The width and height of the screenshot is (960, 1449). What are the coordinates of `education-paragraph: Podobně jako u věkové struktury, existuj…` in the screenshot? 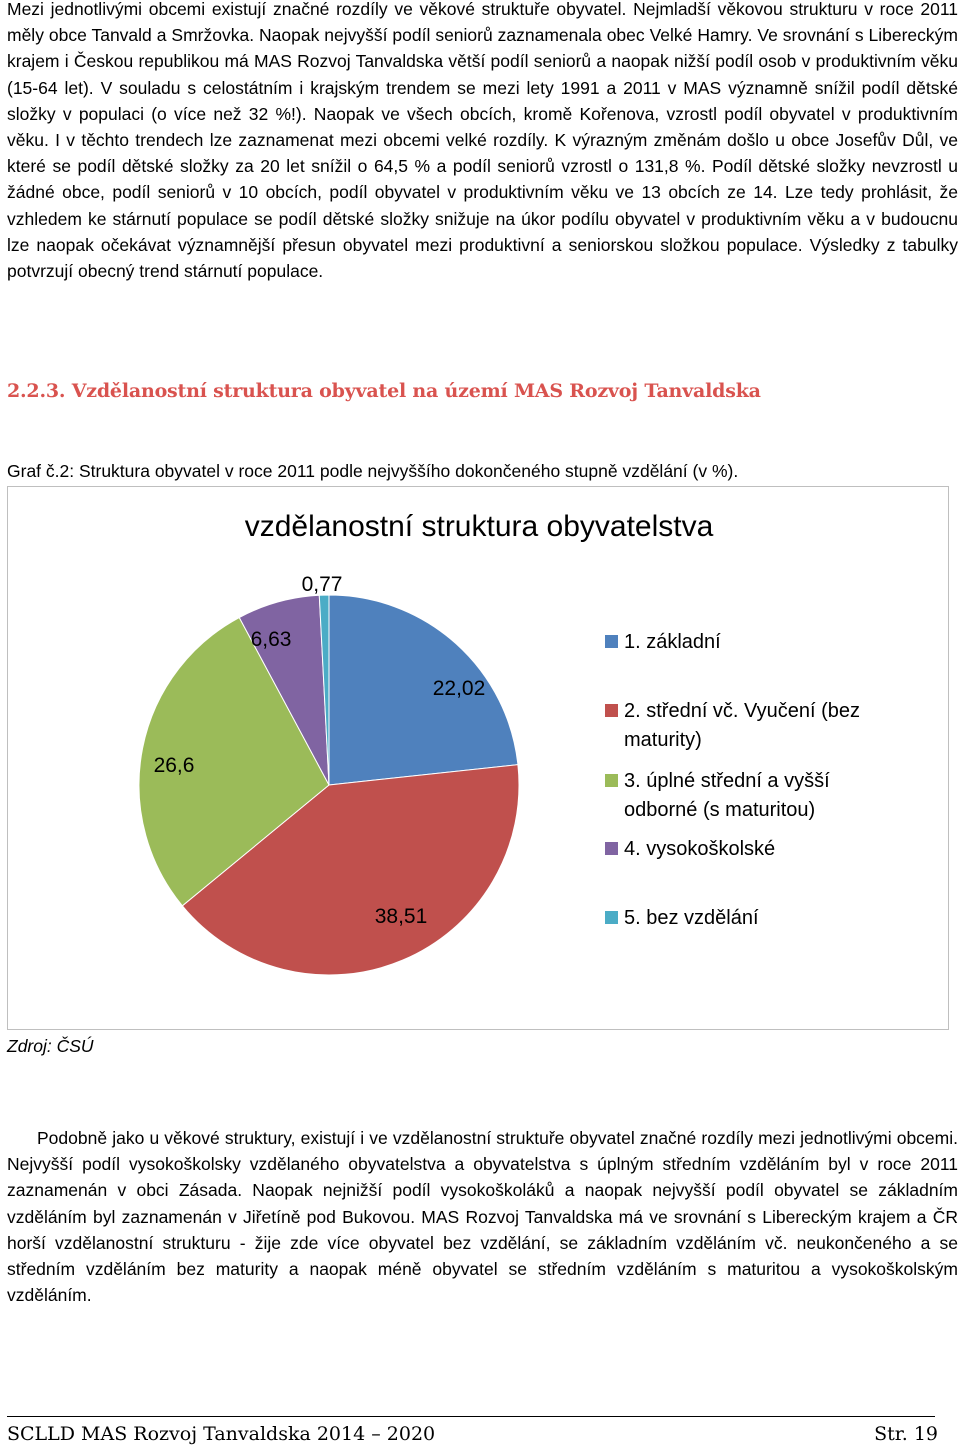 It's located at (482, 1217).